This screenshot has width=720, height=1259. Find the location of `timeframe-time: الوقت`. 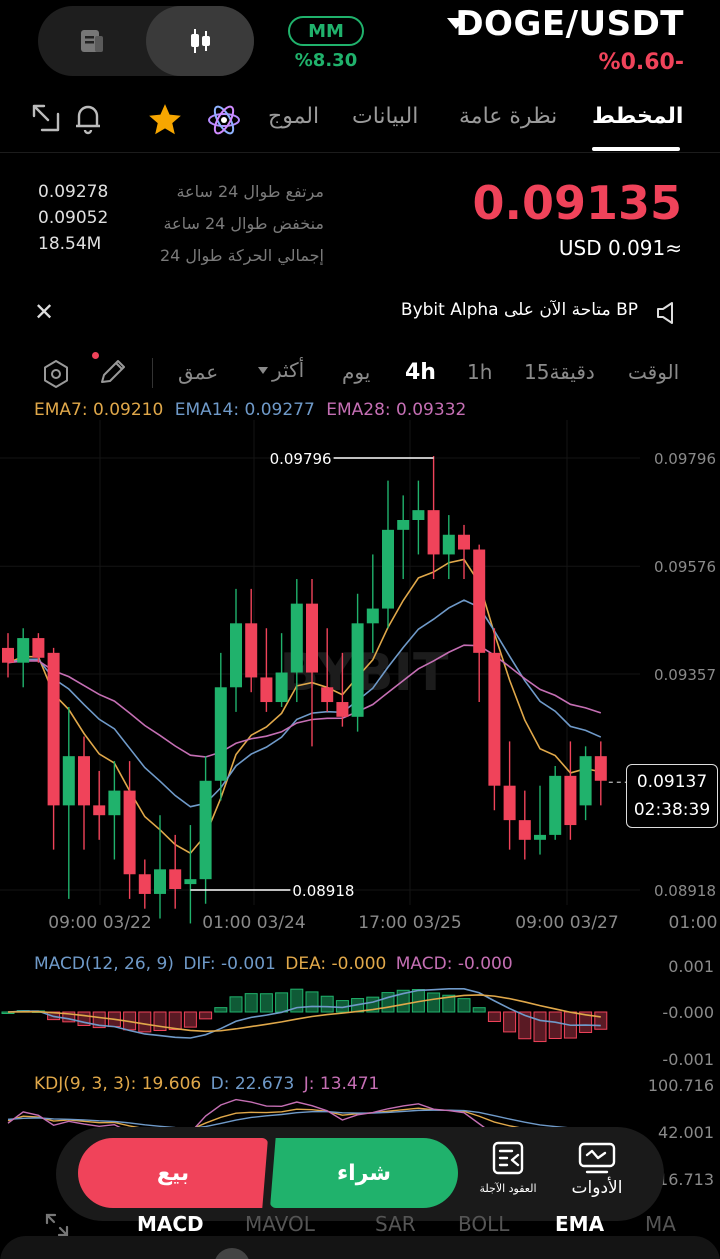

timeframe-time: الوقت is located at coordinates (654, 372).